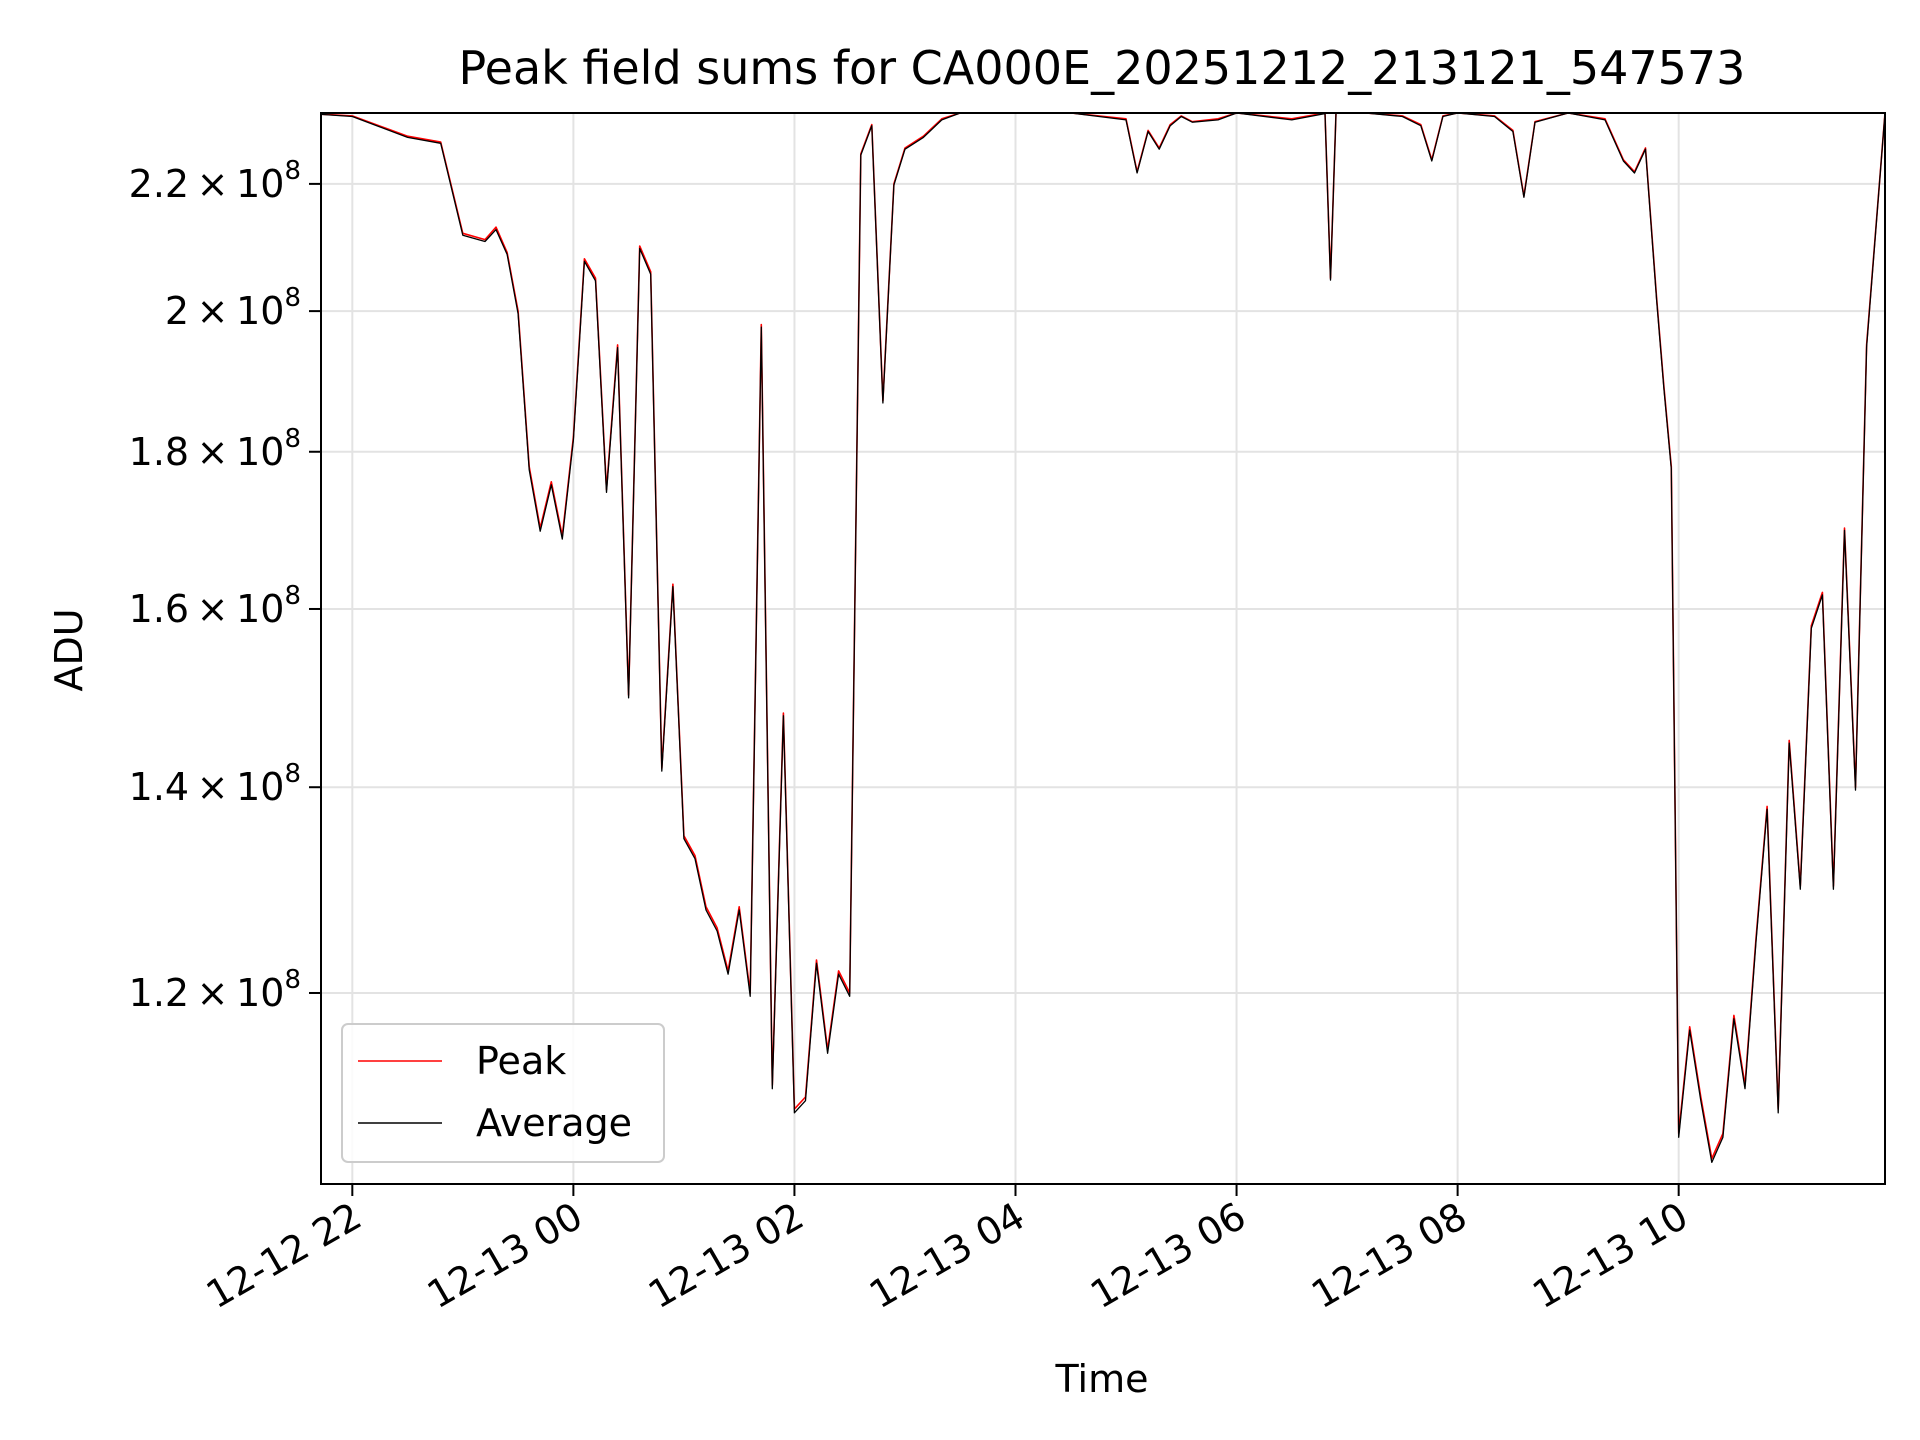  I want to click on y-tick-mantissa: 1.4, so click(159, 787).